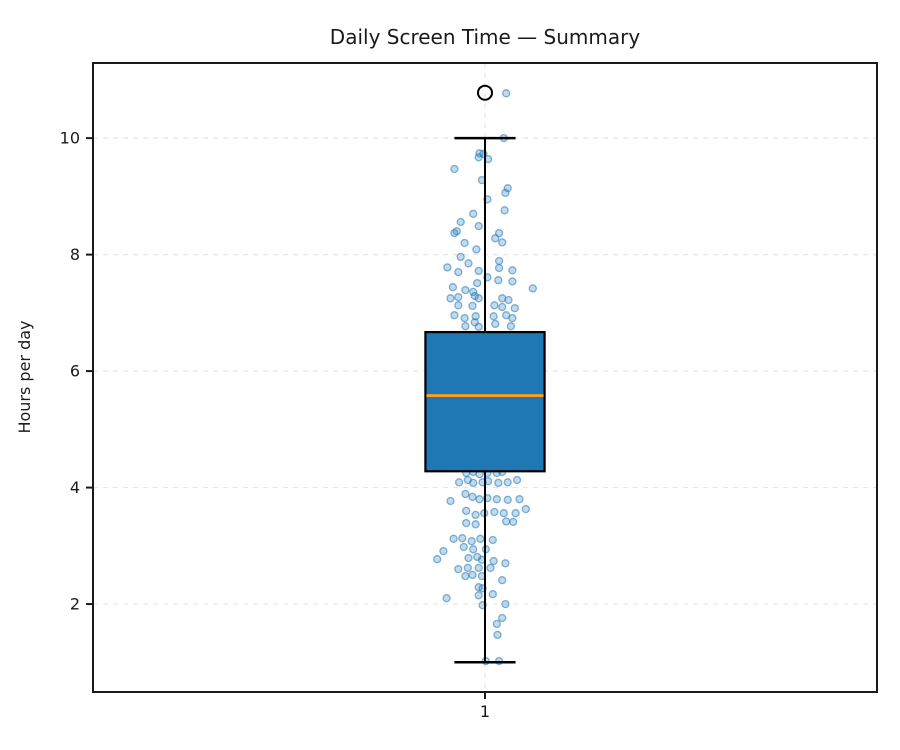 The width and height of the screenshot is (900, 750). I want to click on iqr-box, so click(485, 401).